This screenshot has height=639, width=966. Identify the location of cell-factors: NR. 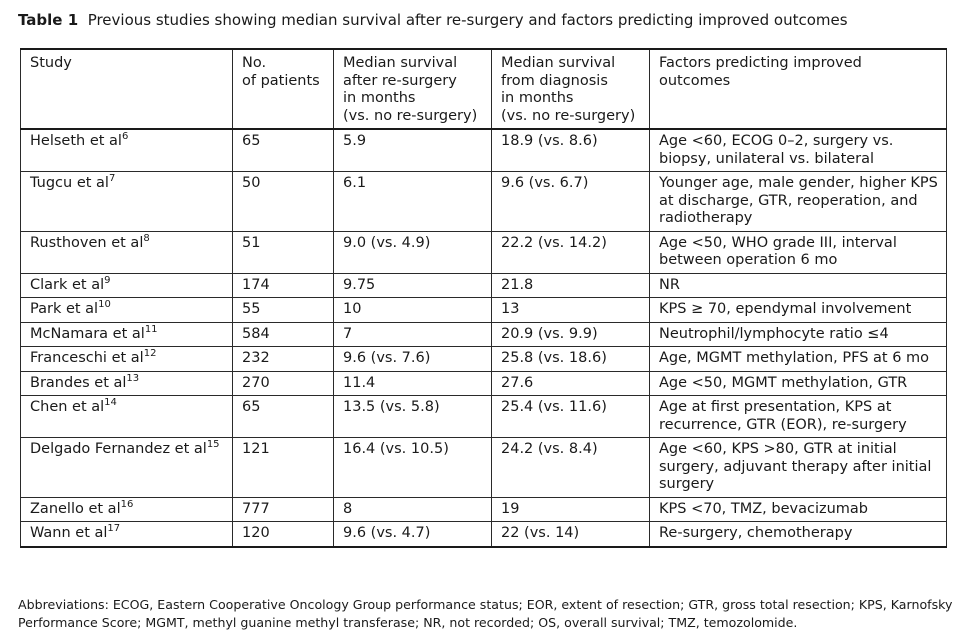
(798, 285).